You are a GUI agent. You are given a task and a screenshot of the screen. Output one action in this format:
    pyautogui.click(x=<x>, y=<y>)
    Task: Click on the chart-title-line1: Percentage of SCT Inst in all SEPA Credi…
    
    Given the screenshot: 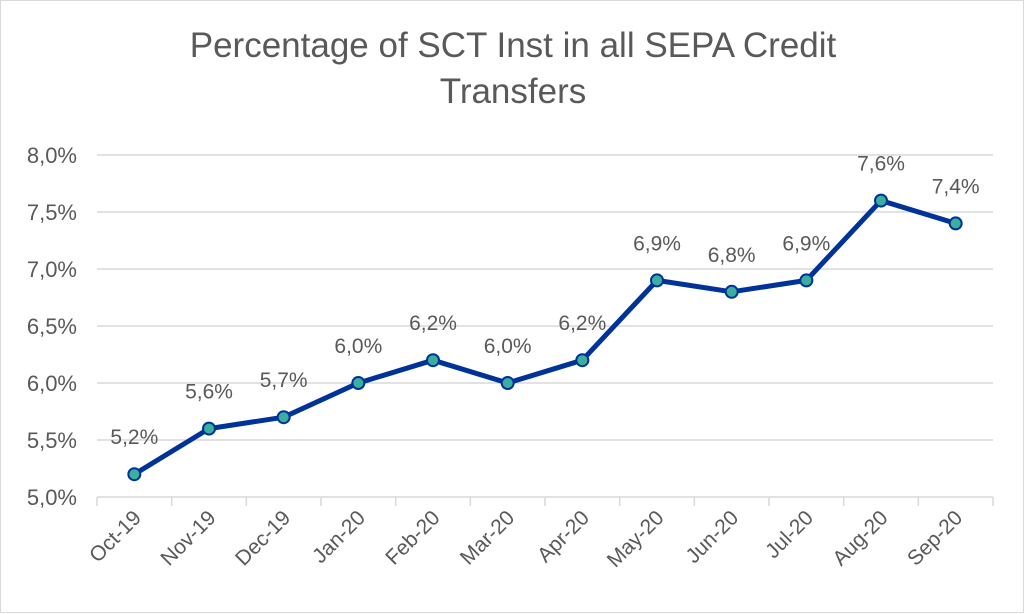 What is the action you would take?
    pyautogui.click(x=513, y=45)
    